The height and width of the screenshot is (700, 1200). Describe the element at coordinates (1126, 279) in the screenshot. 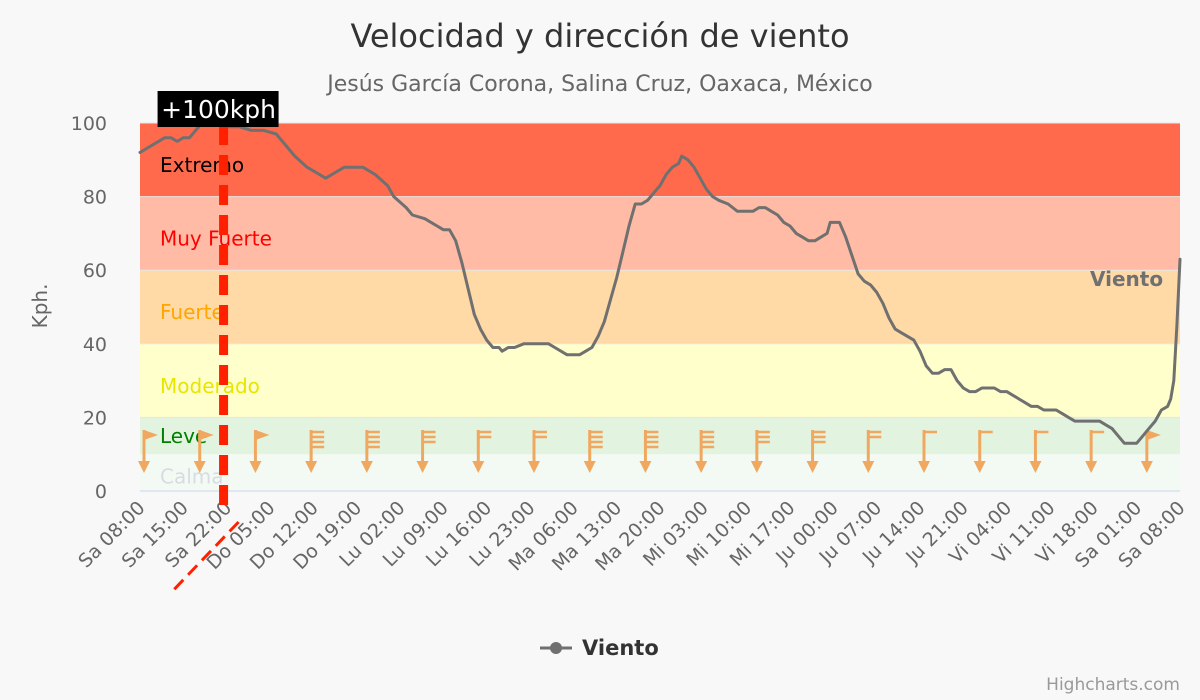

I see `series-label-viento: Viento` at that location.